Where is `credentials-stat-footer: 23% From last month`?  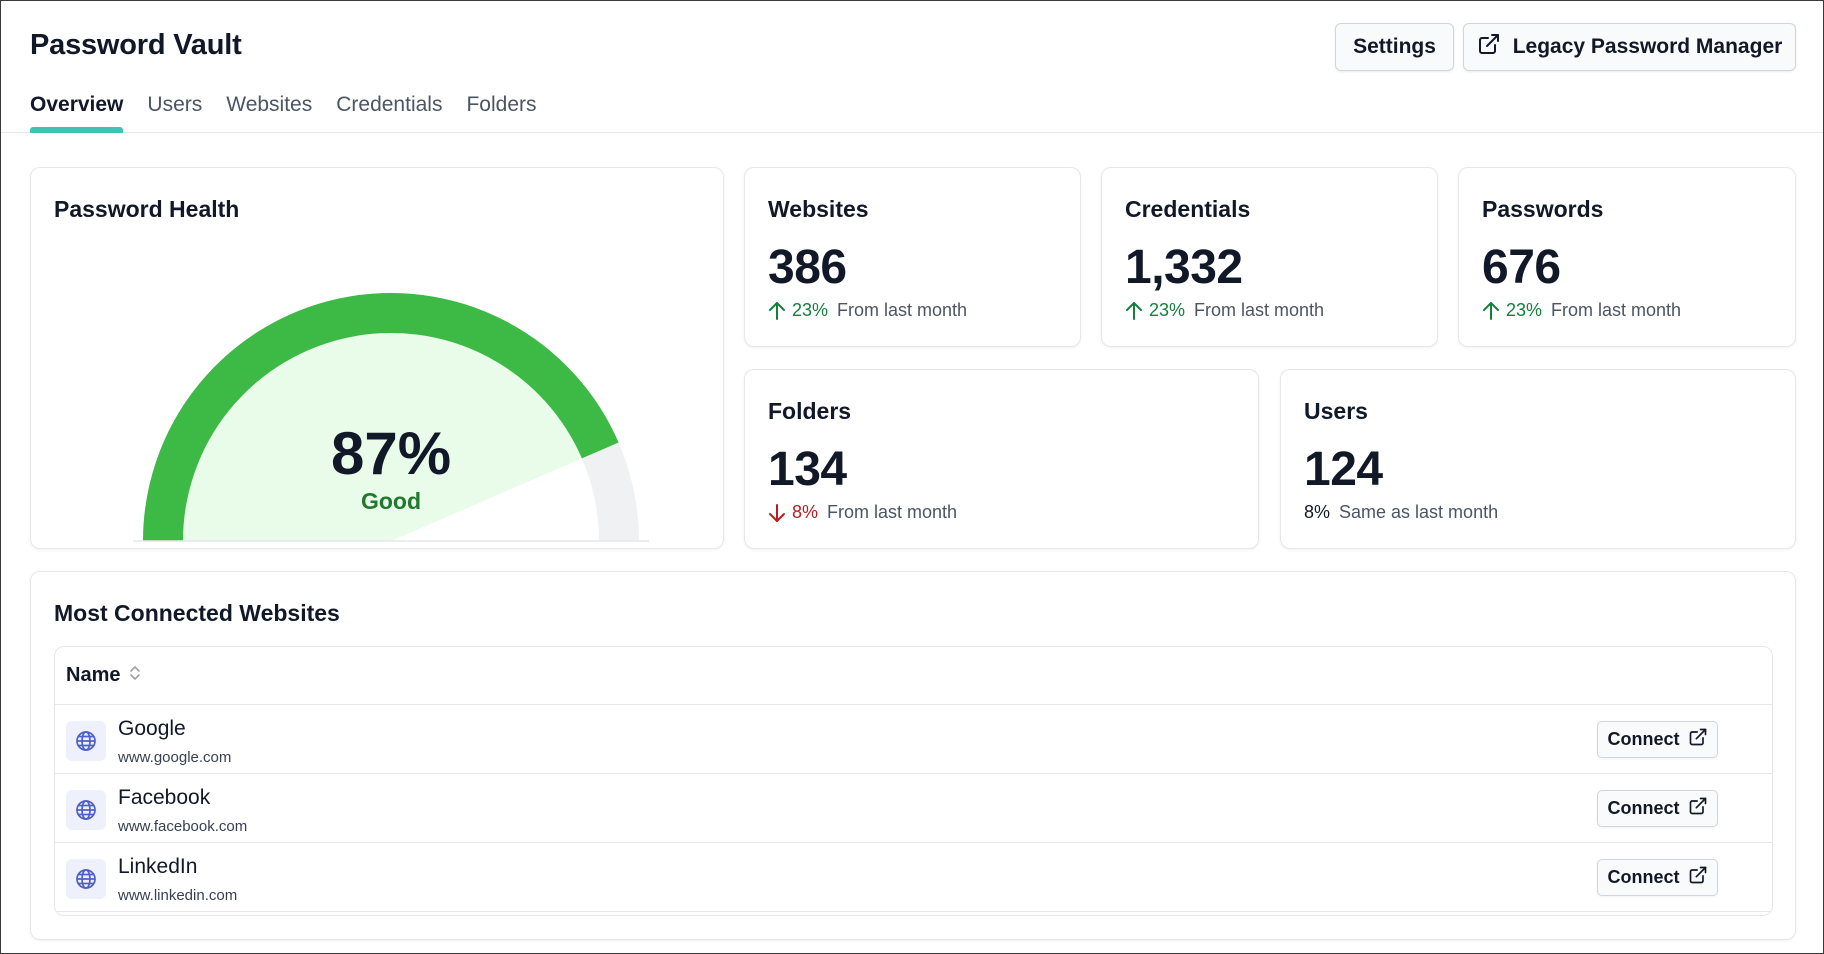
credentials-stat-footer: 23% From last month is located at coordinates (1224, 310).